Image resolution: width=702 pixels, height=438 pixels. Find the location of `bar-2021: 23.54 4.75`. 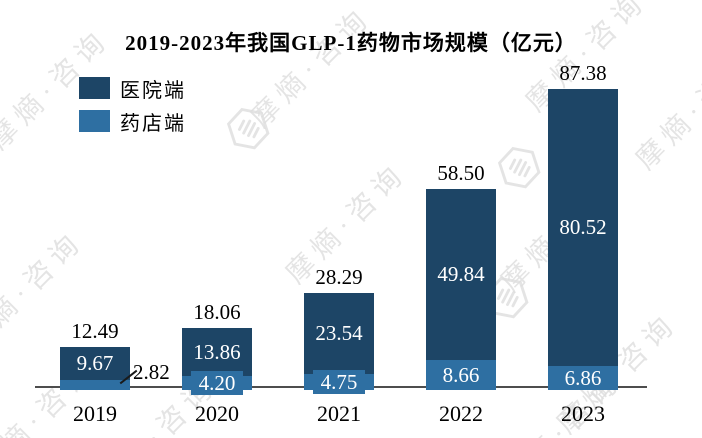

bar-2021: 23.54 4.75 is located at coordinates (339, 343).